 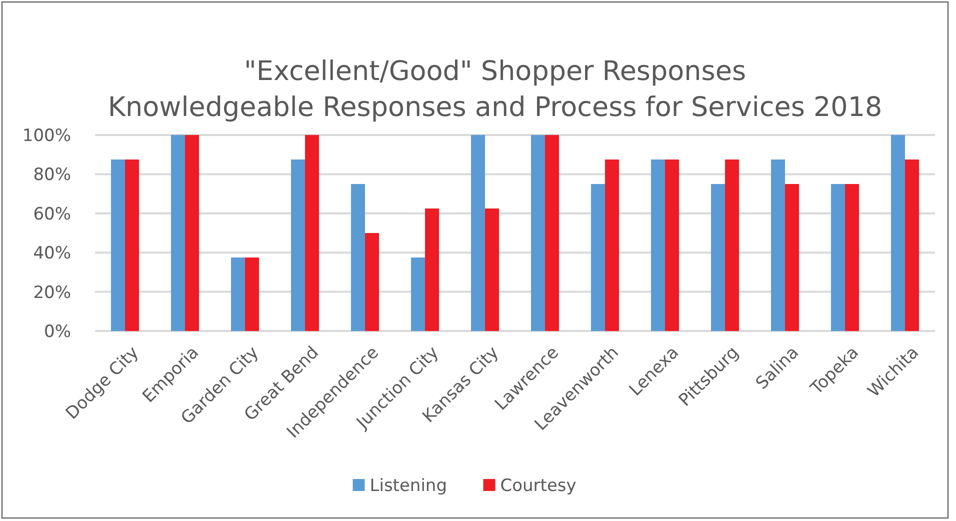 I want to click on legend-label: Courtesy, so click(x=538, y=486).